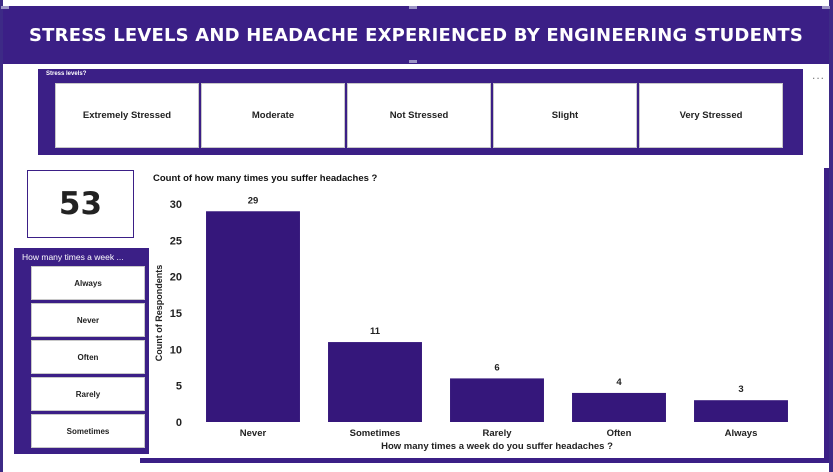  What do you see at coordinates (179, 387) in the screenshot?
I see `y-tick-label: 5` at bounding box center [179, 387].